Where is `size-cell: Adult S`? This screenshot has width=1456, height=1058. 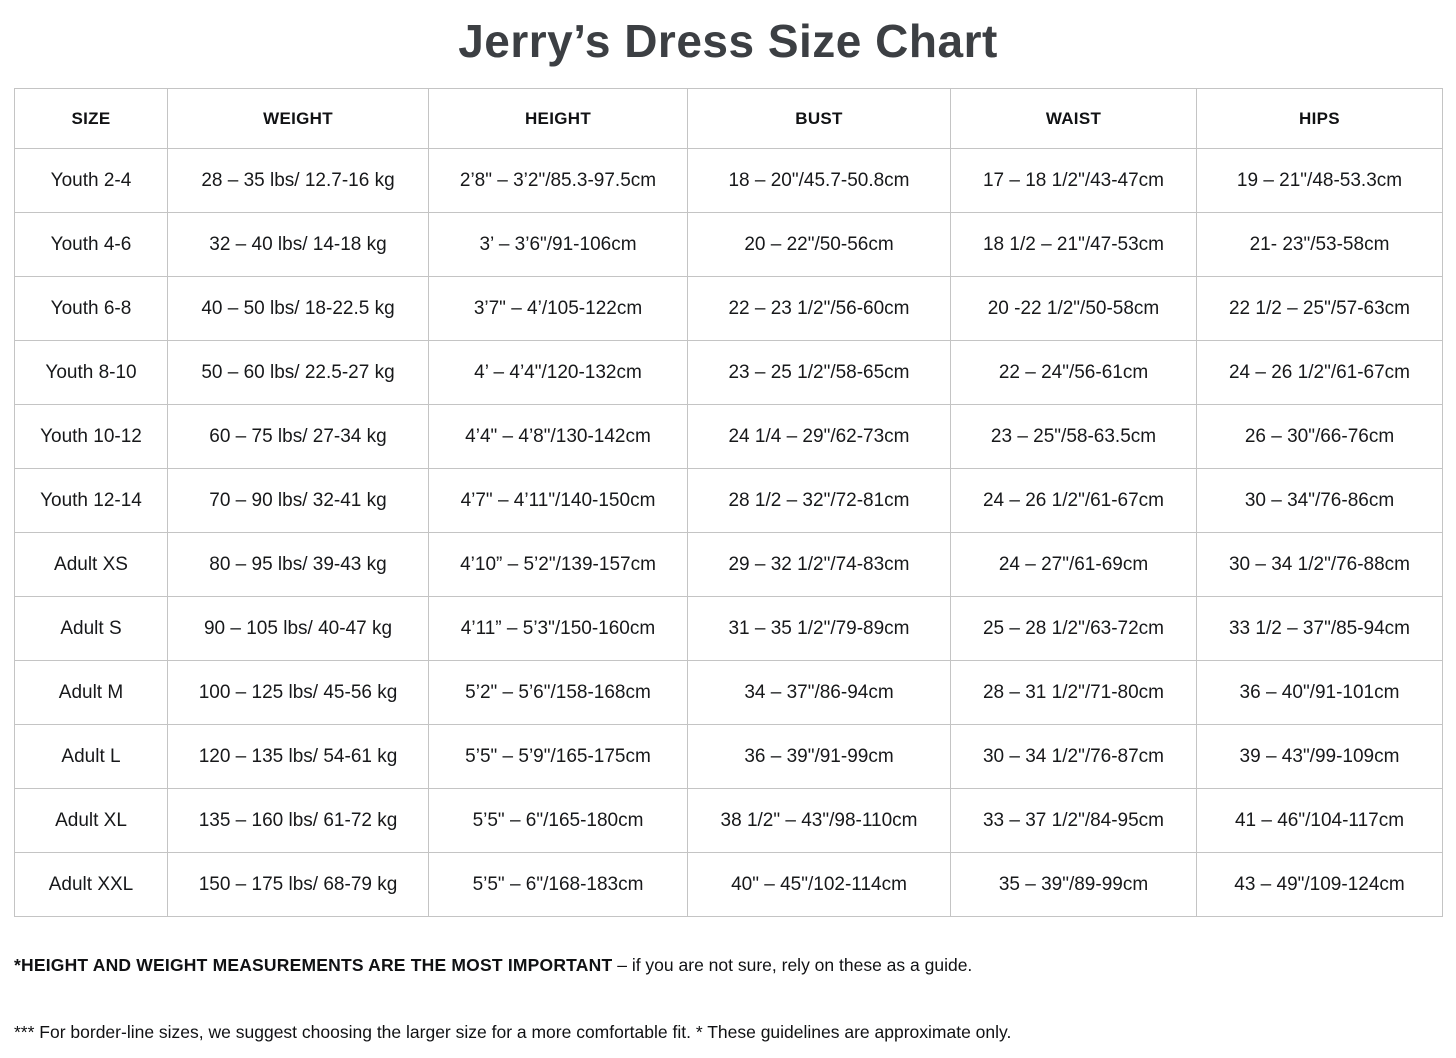 size-cell: Adult S is located at coordinates (91, 628).